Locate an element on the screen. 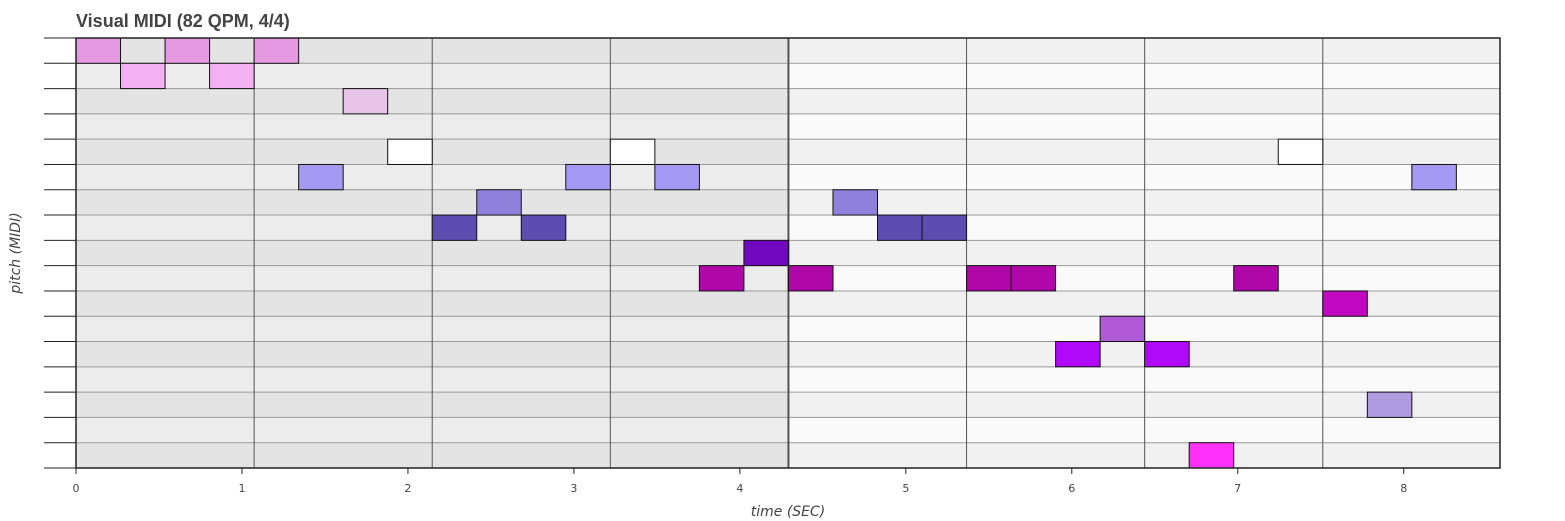 This screenshot has width=1565, height=521. x-tick-label: 6 is located at coordinates (1071, 488).